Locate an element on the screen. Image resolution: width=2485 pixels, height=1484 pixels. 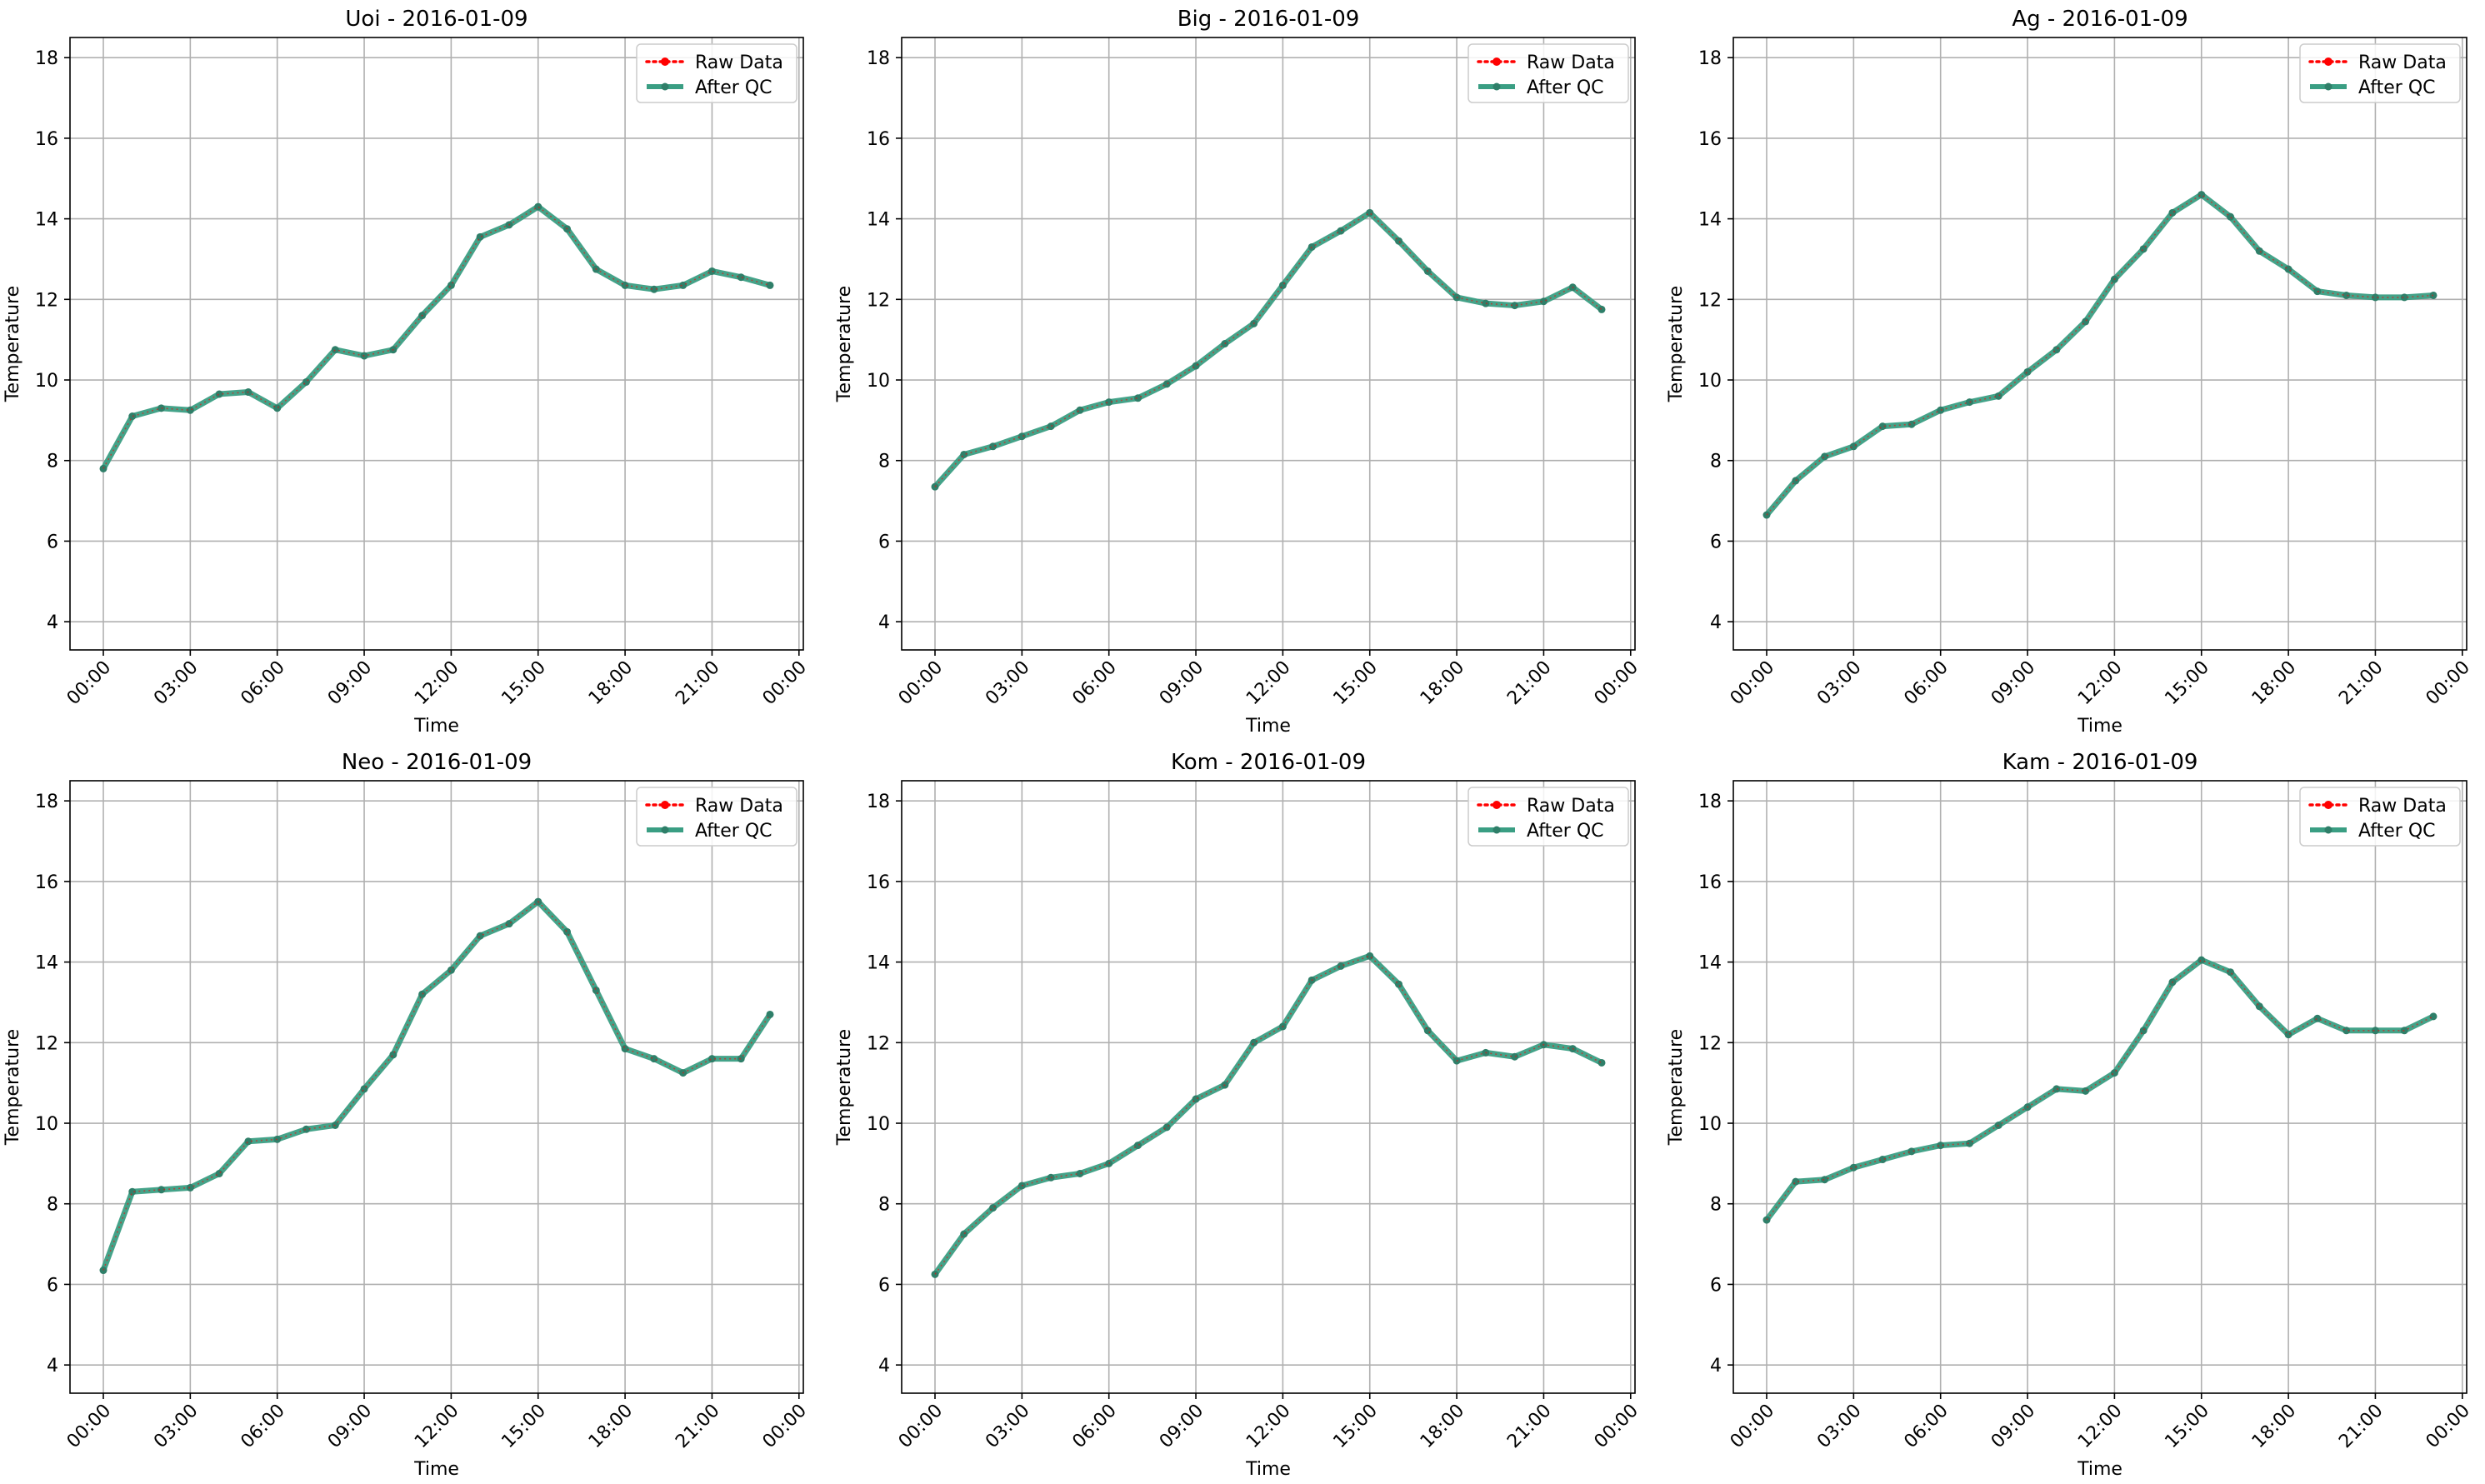
series-line-after-qc is located at coordinates (2100, 355).